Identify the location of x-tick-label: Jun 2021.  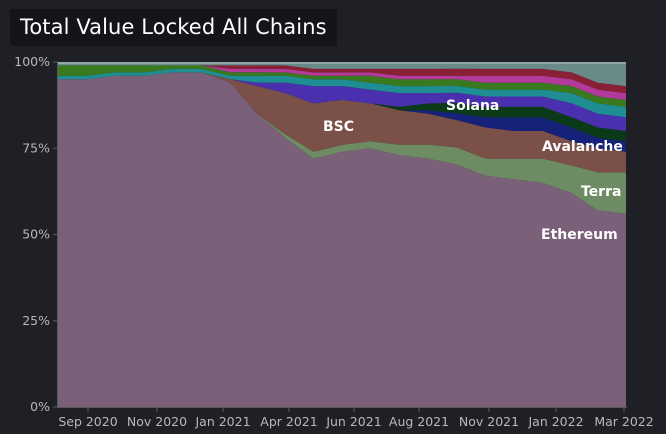
(353, 421).